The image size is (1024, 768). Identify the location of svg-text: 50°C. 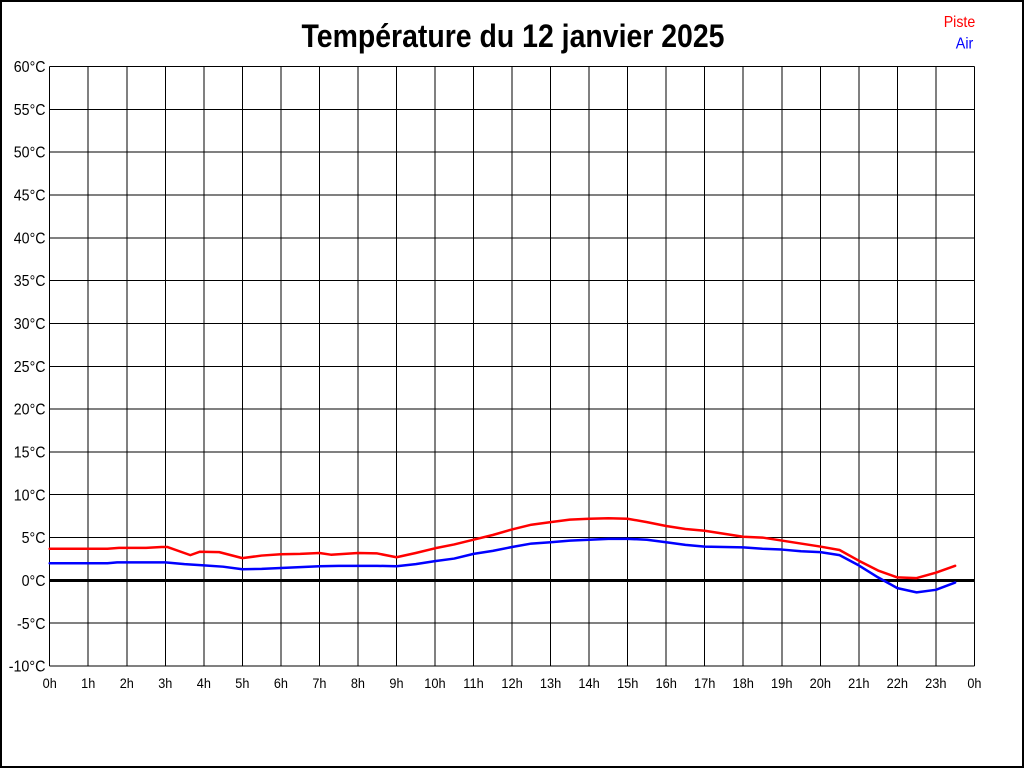
(30, 153).